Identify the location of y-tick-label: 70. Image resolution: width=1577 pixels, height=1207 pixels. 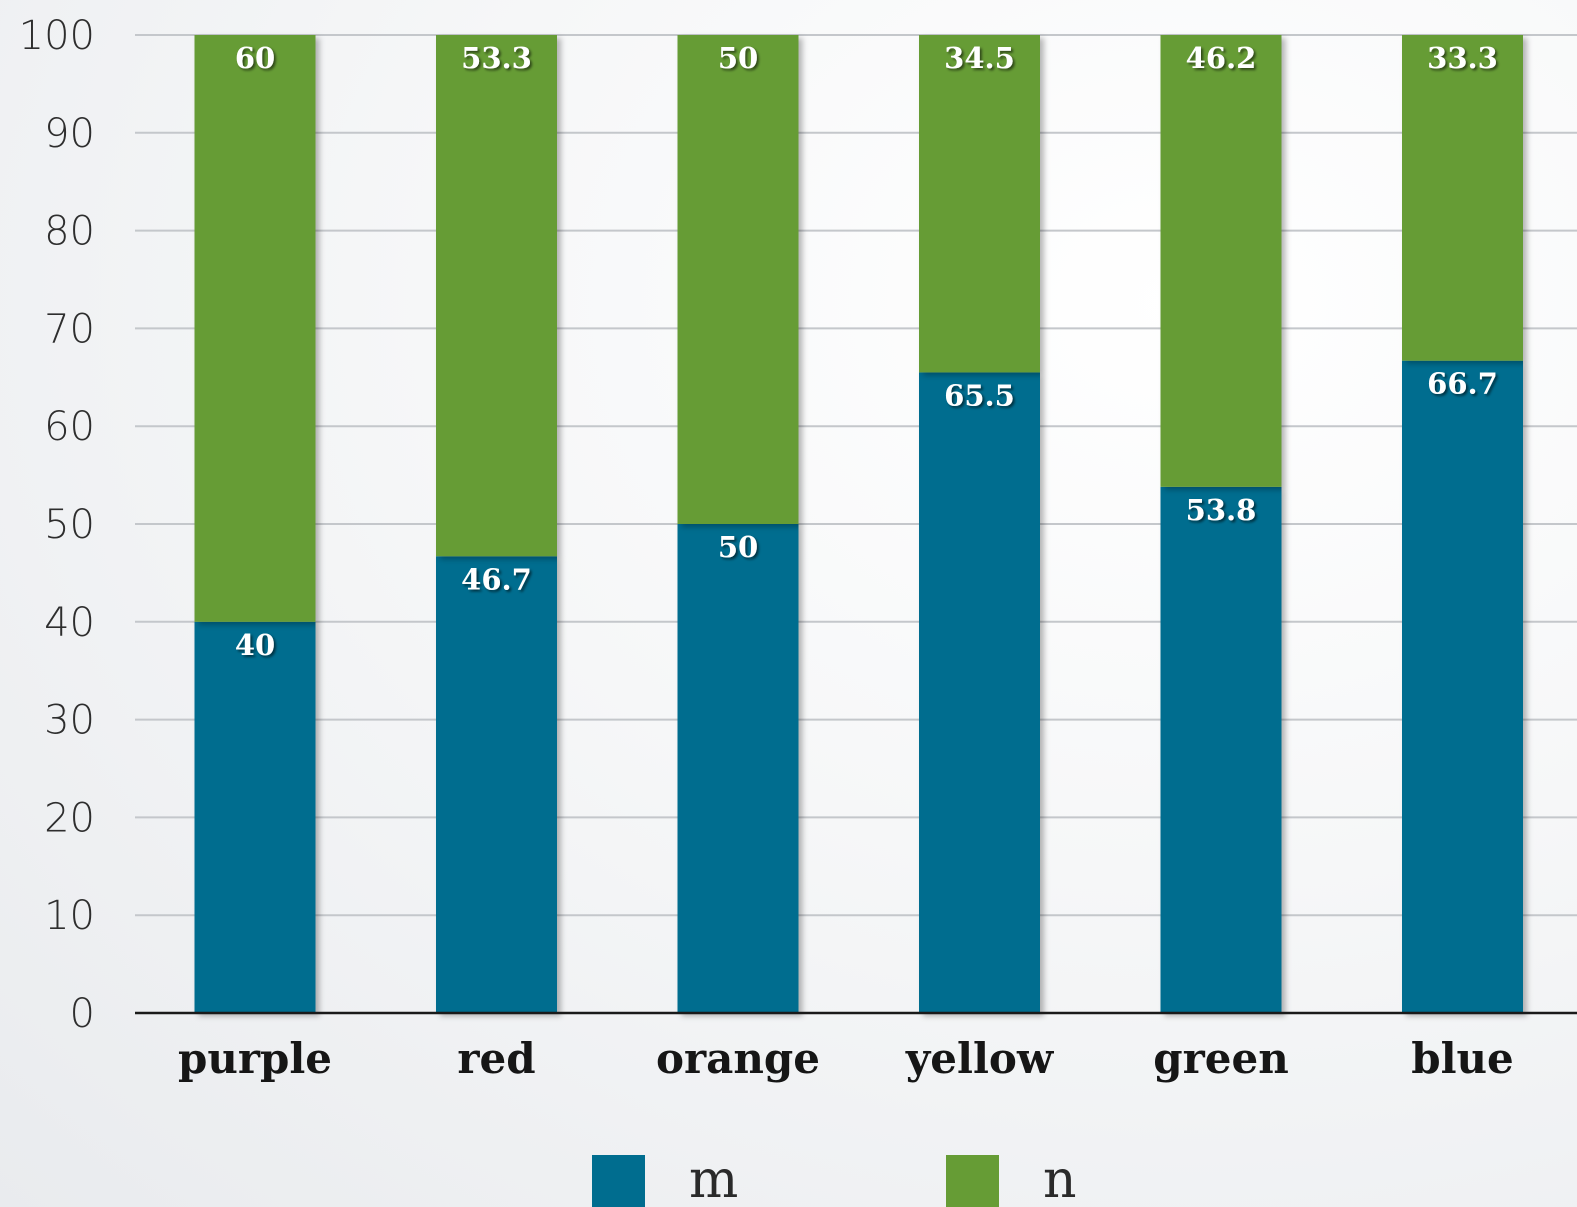
(69, 329).